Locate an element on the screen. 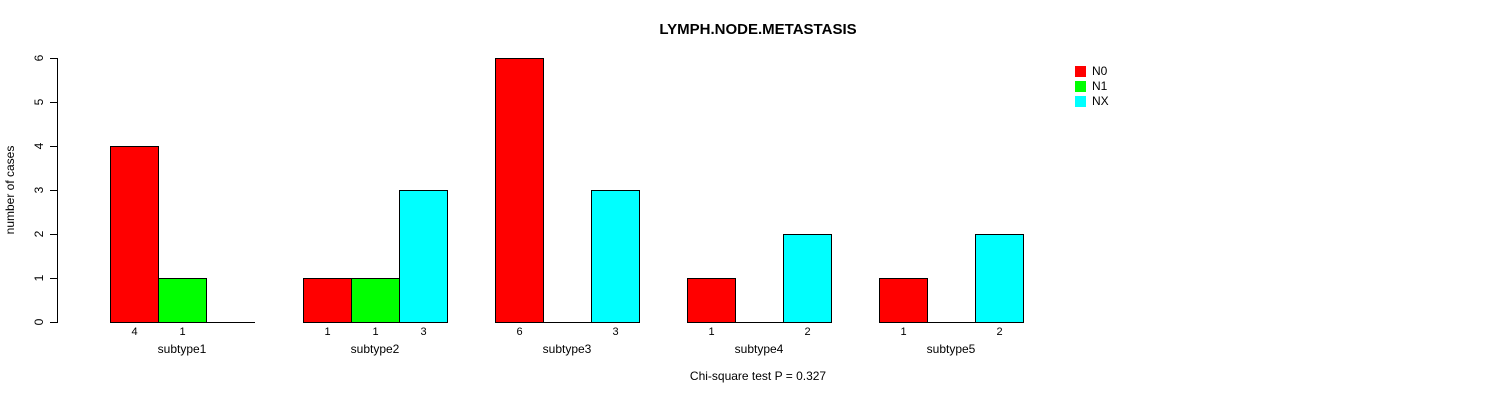 Image resolution: width=1490 pixels, height=400 pixels. y-axis-tick-label: 5 is located at coordinates (39, 102).